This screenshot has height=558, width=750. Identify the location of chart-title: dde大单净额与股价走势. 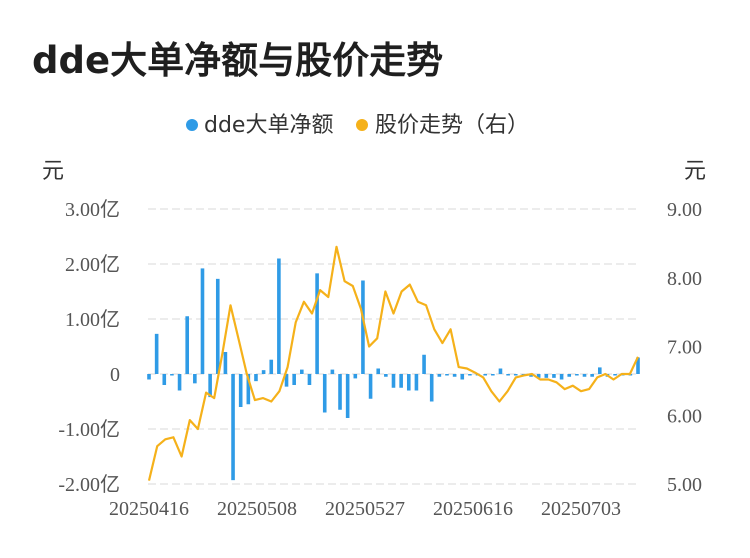
(238, 60).